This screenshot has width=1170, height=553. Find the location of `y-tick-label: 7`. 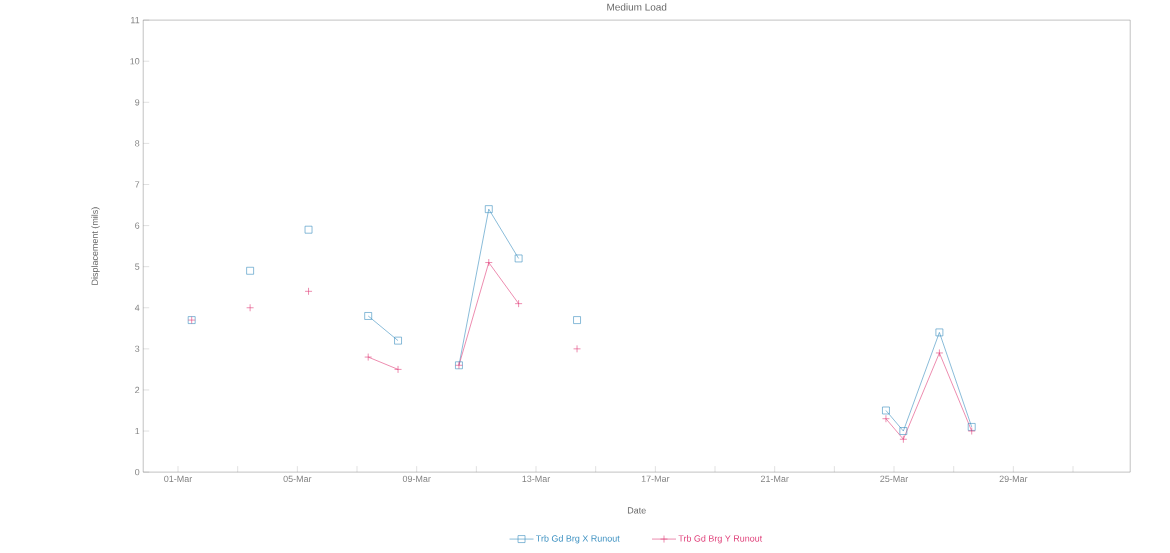

y-tick-label: 7 is located at coordinates (137, 184).